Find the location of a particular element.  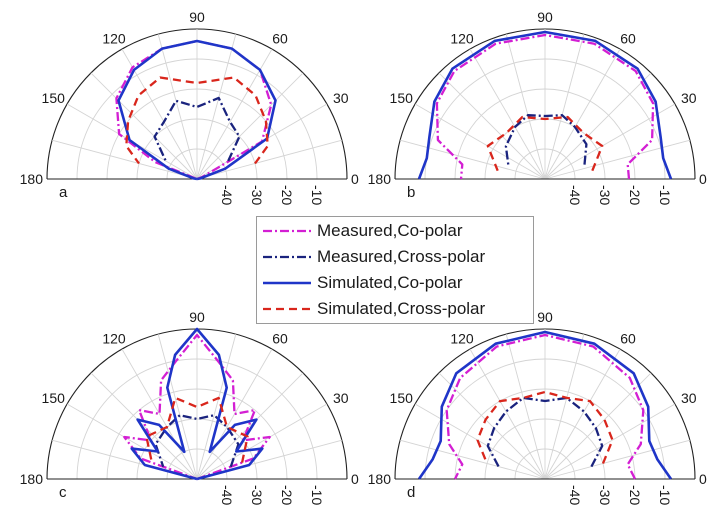

panel-label: a is located at coordinates (63, 192).